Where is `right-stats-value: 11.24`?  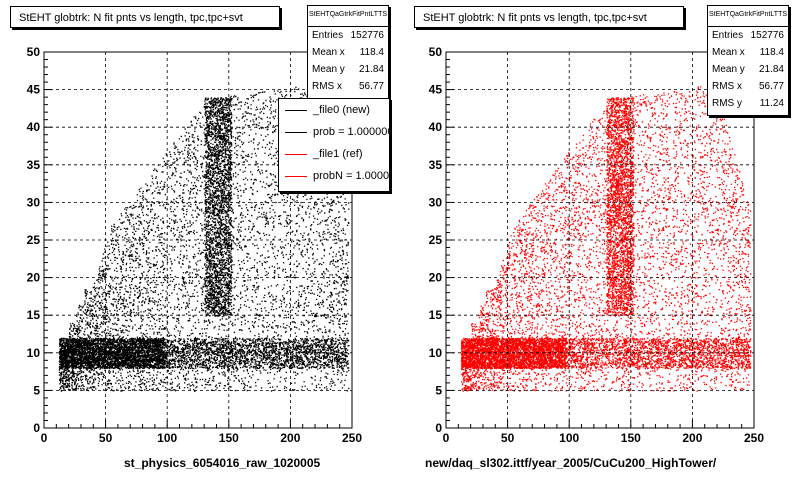
right-stats-value: 11.24 is located at coordinates (771, 103).